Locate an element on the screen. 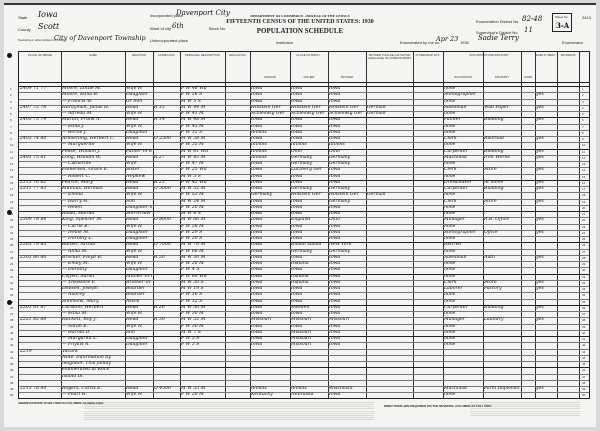 The width and height of the screenshot is (600, 431). ward-label: Ward of city is located at coordinates (160, 28).